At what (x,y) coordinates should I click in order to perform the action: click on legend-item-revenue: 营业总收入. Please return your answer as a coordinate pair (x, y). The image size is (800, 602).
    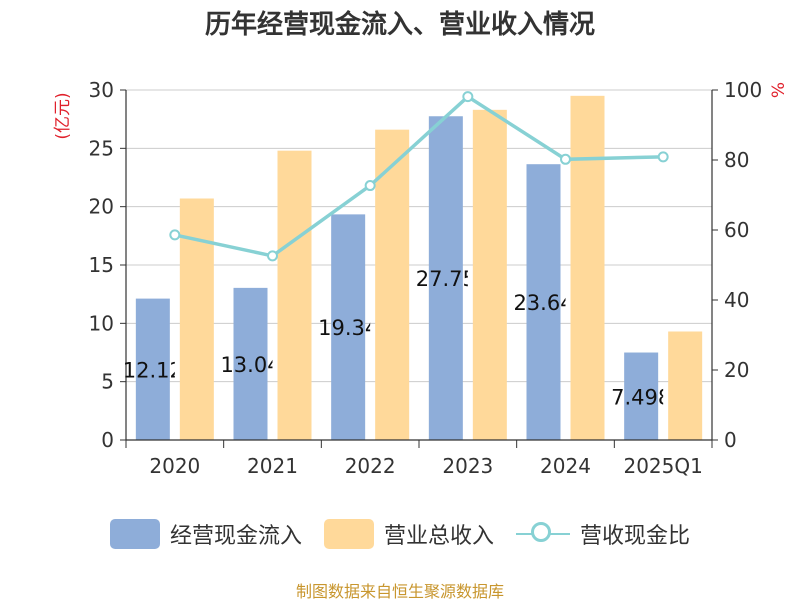
    Looking at the image, I should click on (408, 534).